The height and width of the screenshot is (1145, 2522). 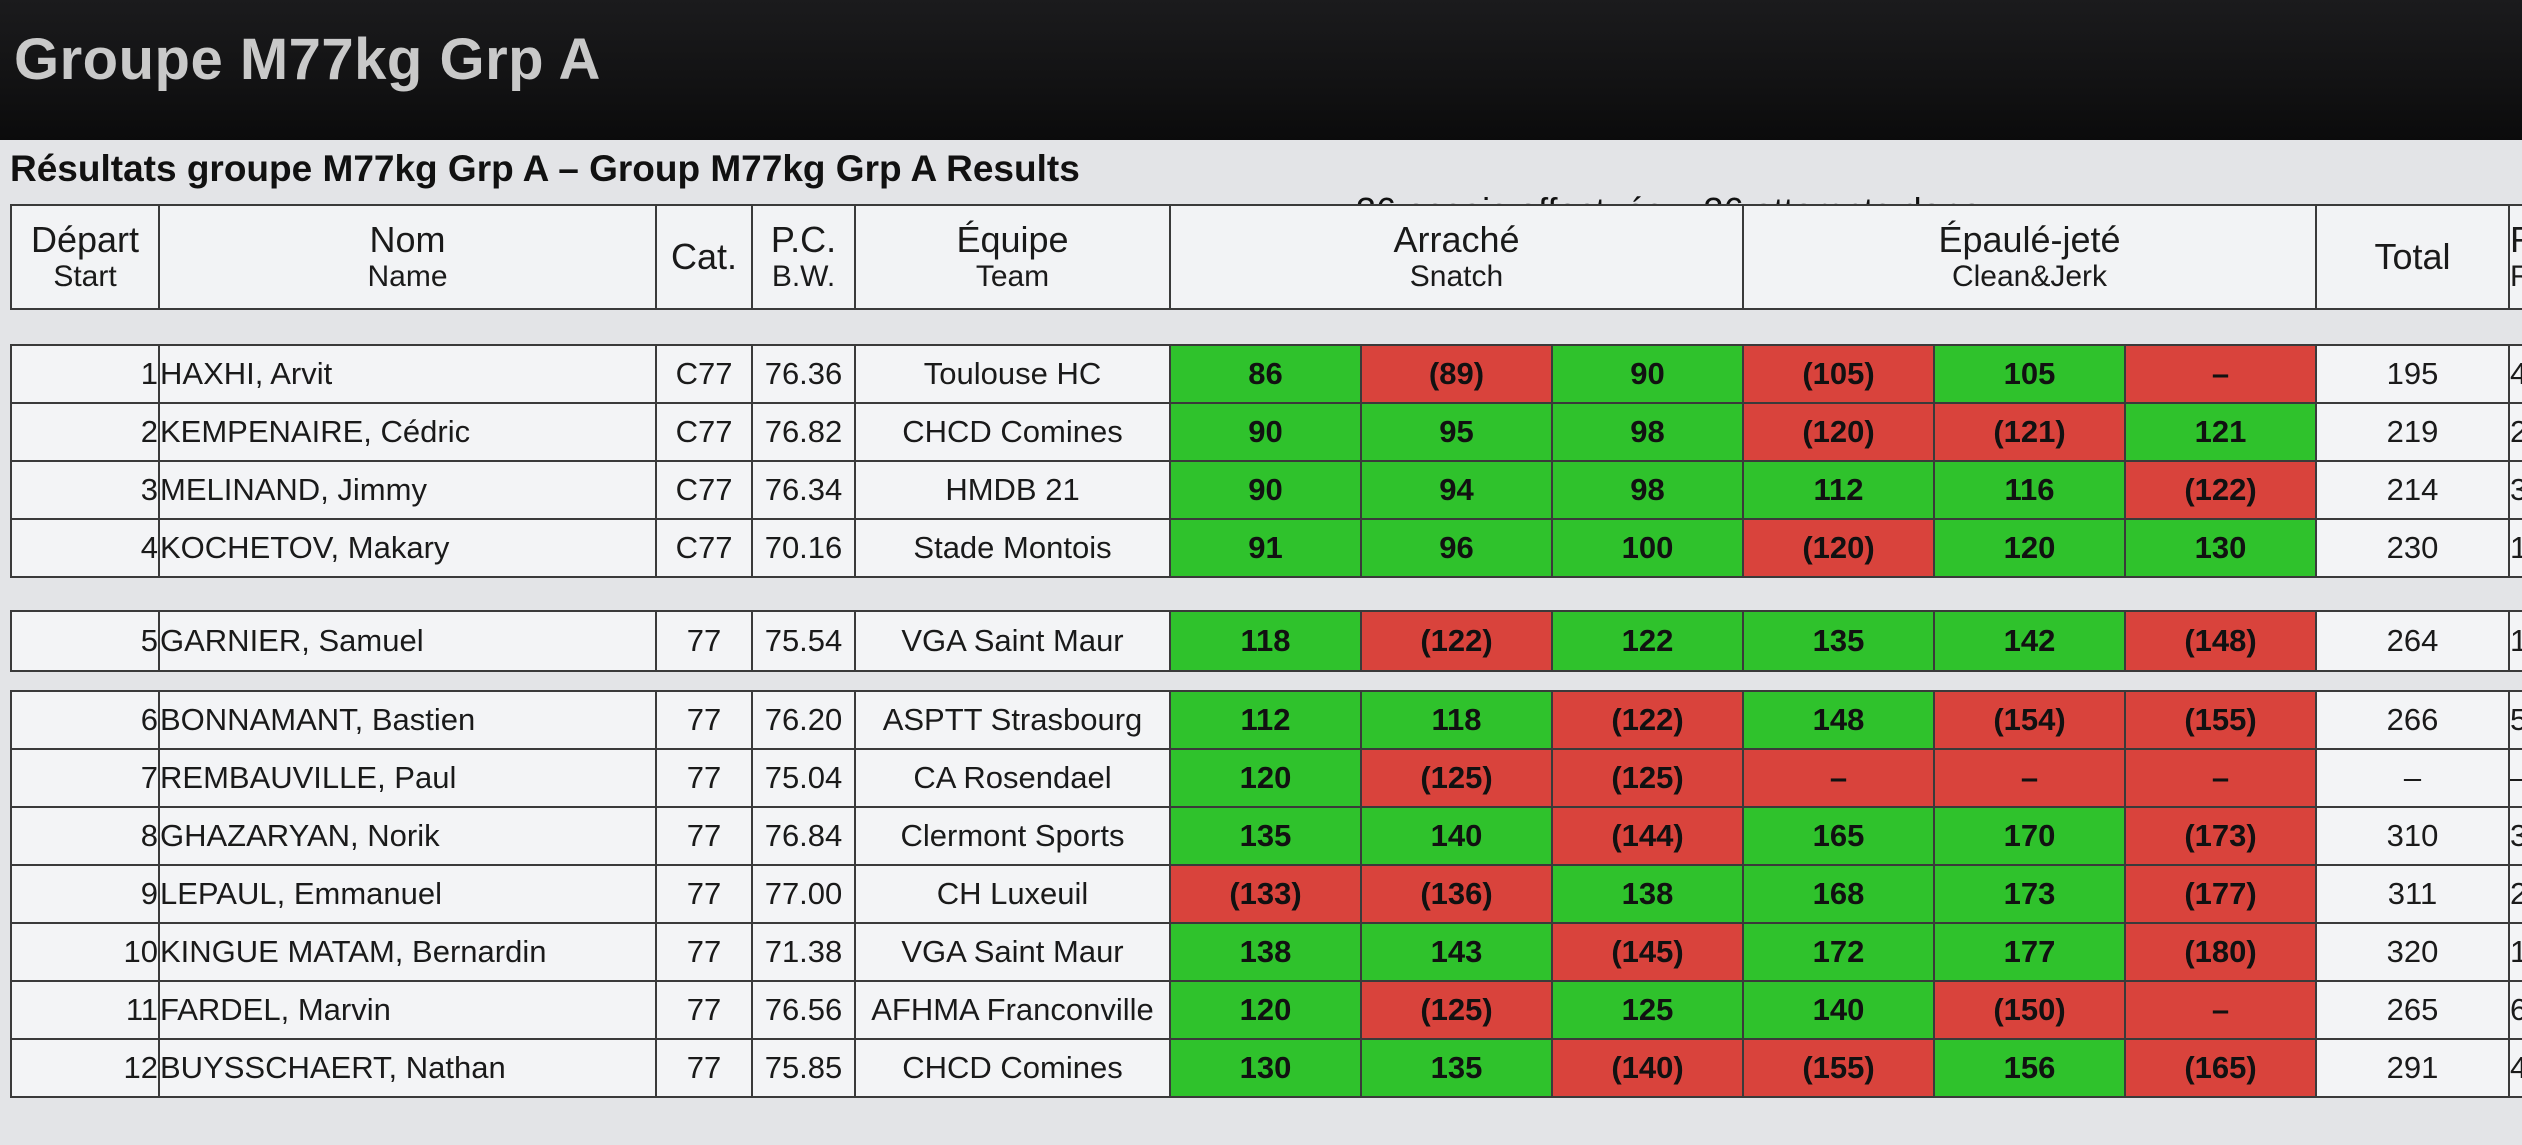 What do you see at coordinates (85, 836) in the screenshot?
I see `start-number: 8` at bounding box center [85, 836].